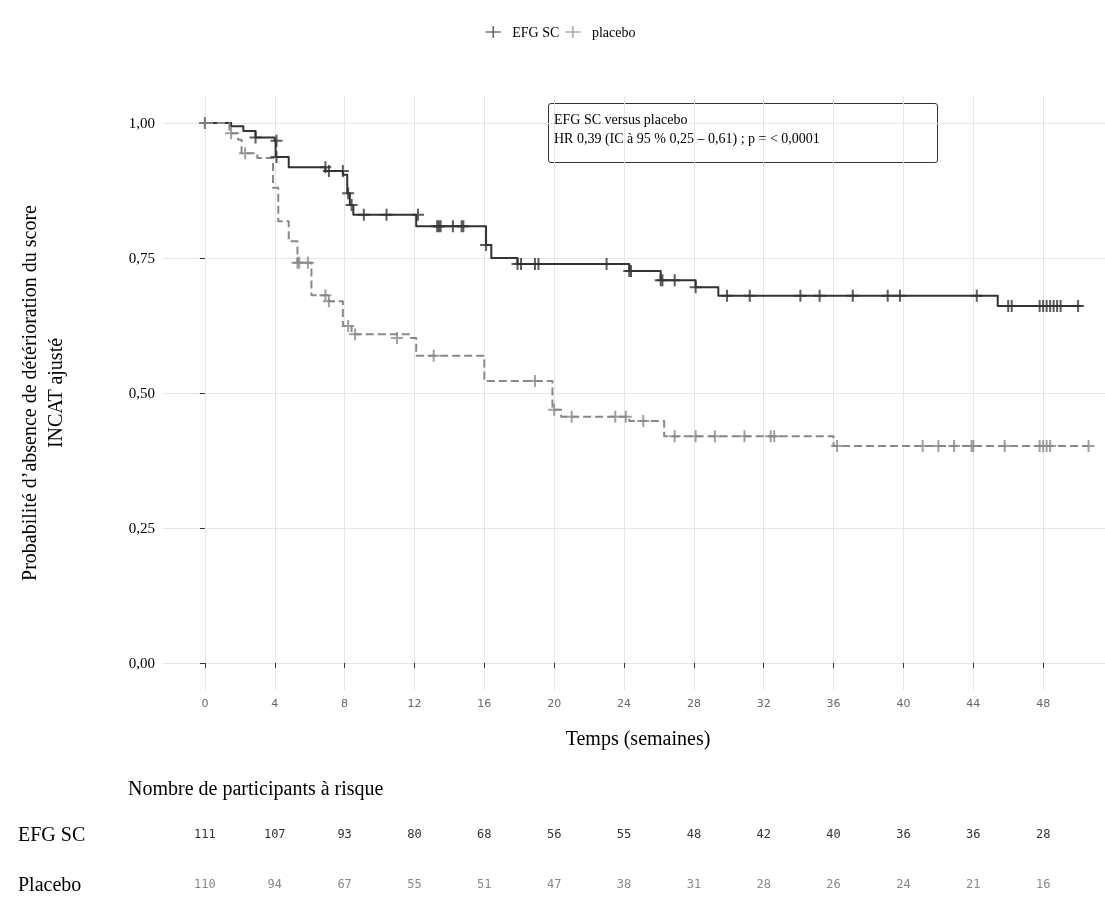  I want to click on y-tick-label: 0,00, so click(141, 663).